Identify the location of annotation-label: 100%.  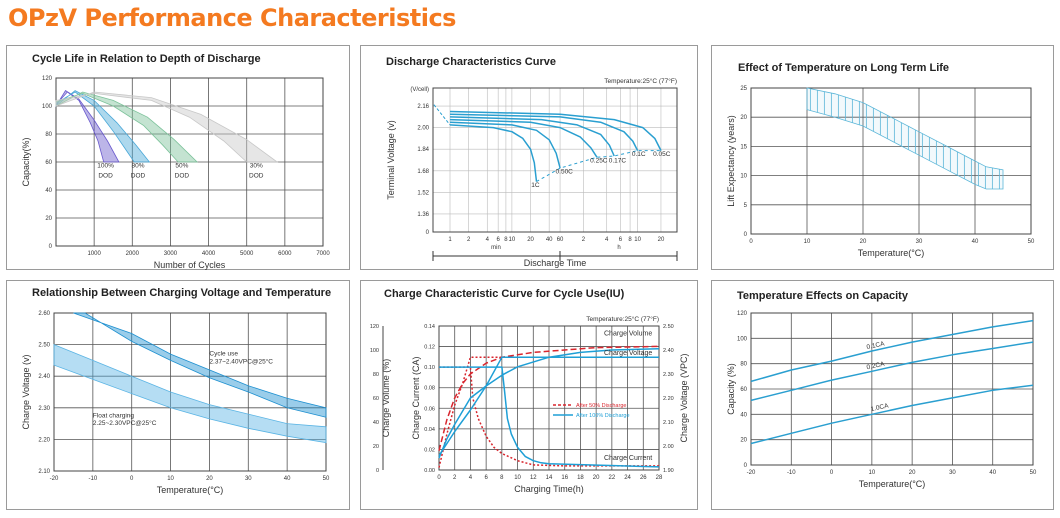
(105, 166).